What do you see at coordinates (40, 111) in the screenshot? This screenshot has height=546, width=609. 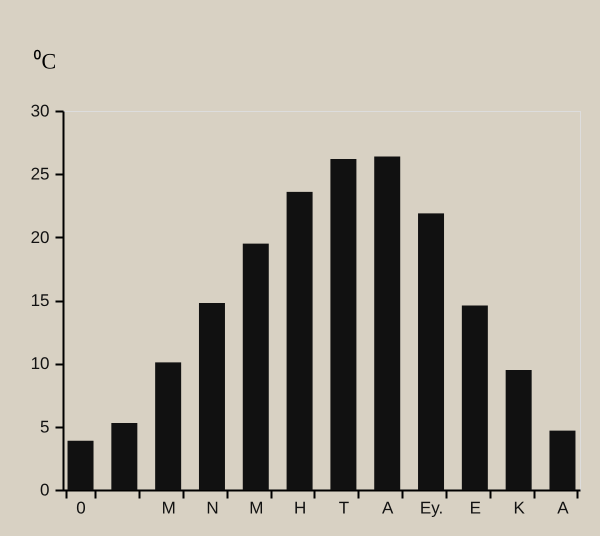 I see `y-tick-label: 30` at bounding box center [40, 111].